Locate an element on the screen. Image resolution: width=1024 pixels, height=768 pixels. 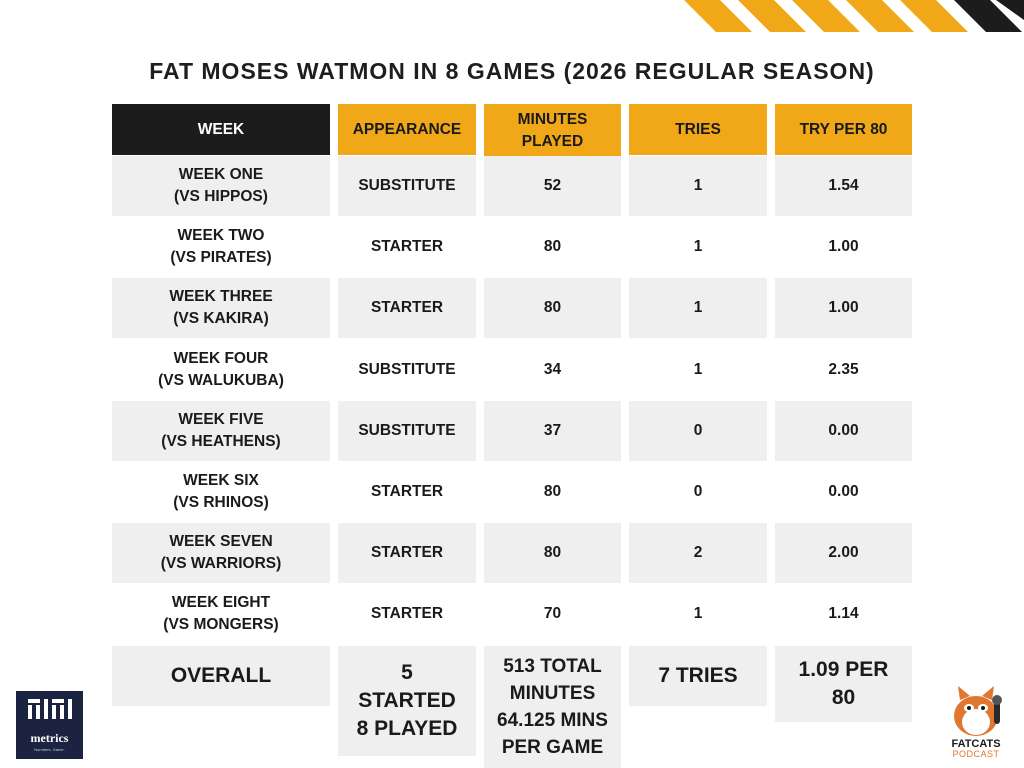
header-tries: TRIES is located at coordinates (698, 129).